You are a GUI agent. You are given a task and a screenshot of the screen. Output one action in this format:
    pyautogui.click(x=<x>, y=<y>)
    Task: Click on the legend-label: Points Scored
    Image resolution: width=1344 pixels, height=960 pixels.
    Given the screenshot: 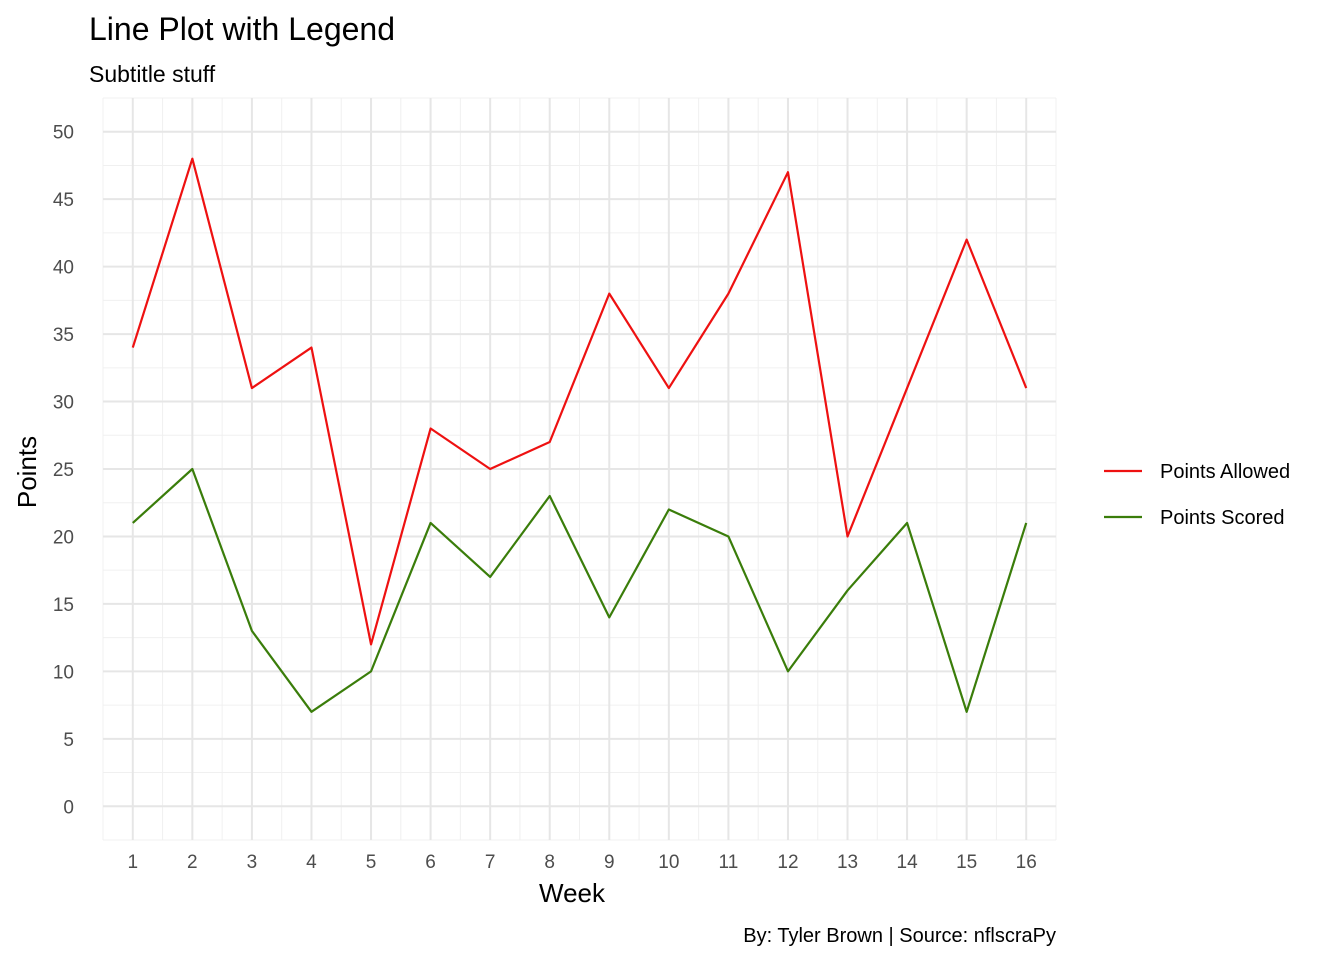 What is the action you would take?
    pyautogui.click(x=1222, y=518)
    